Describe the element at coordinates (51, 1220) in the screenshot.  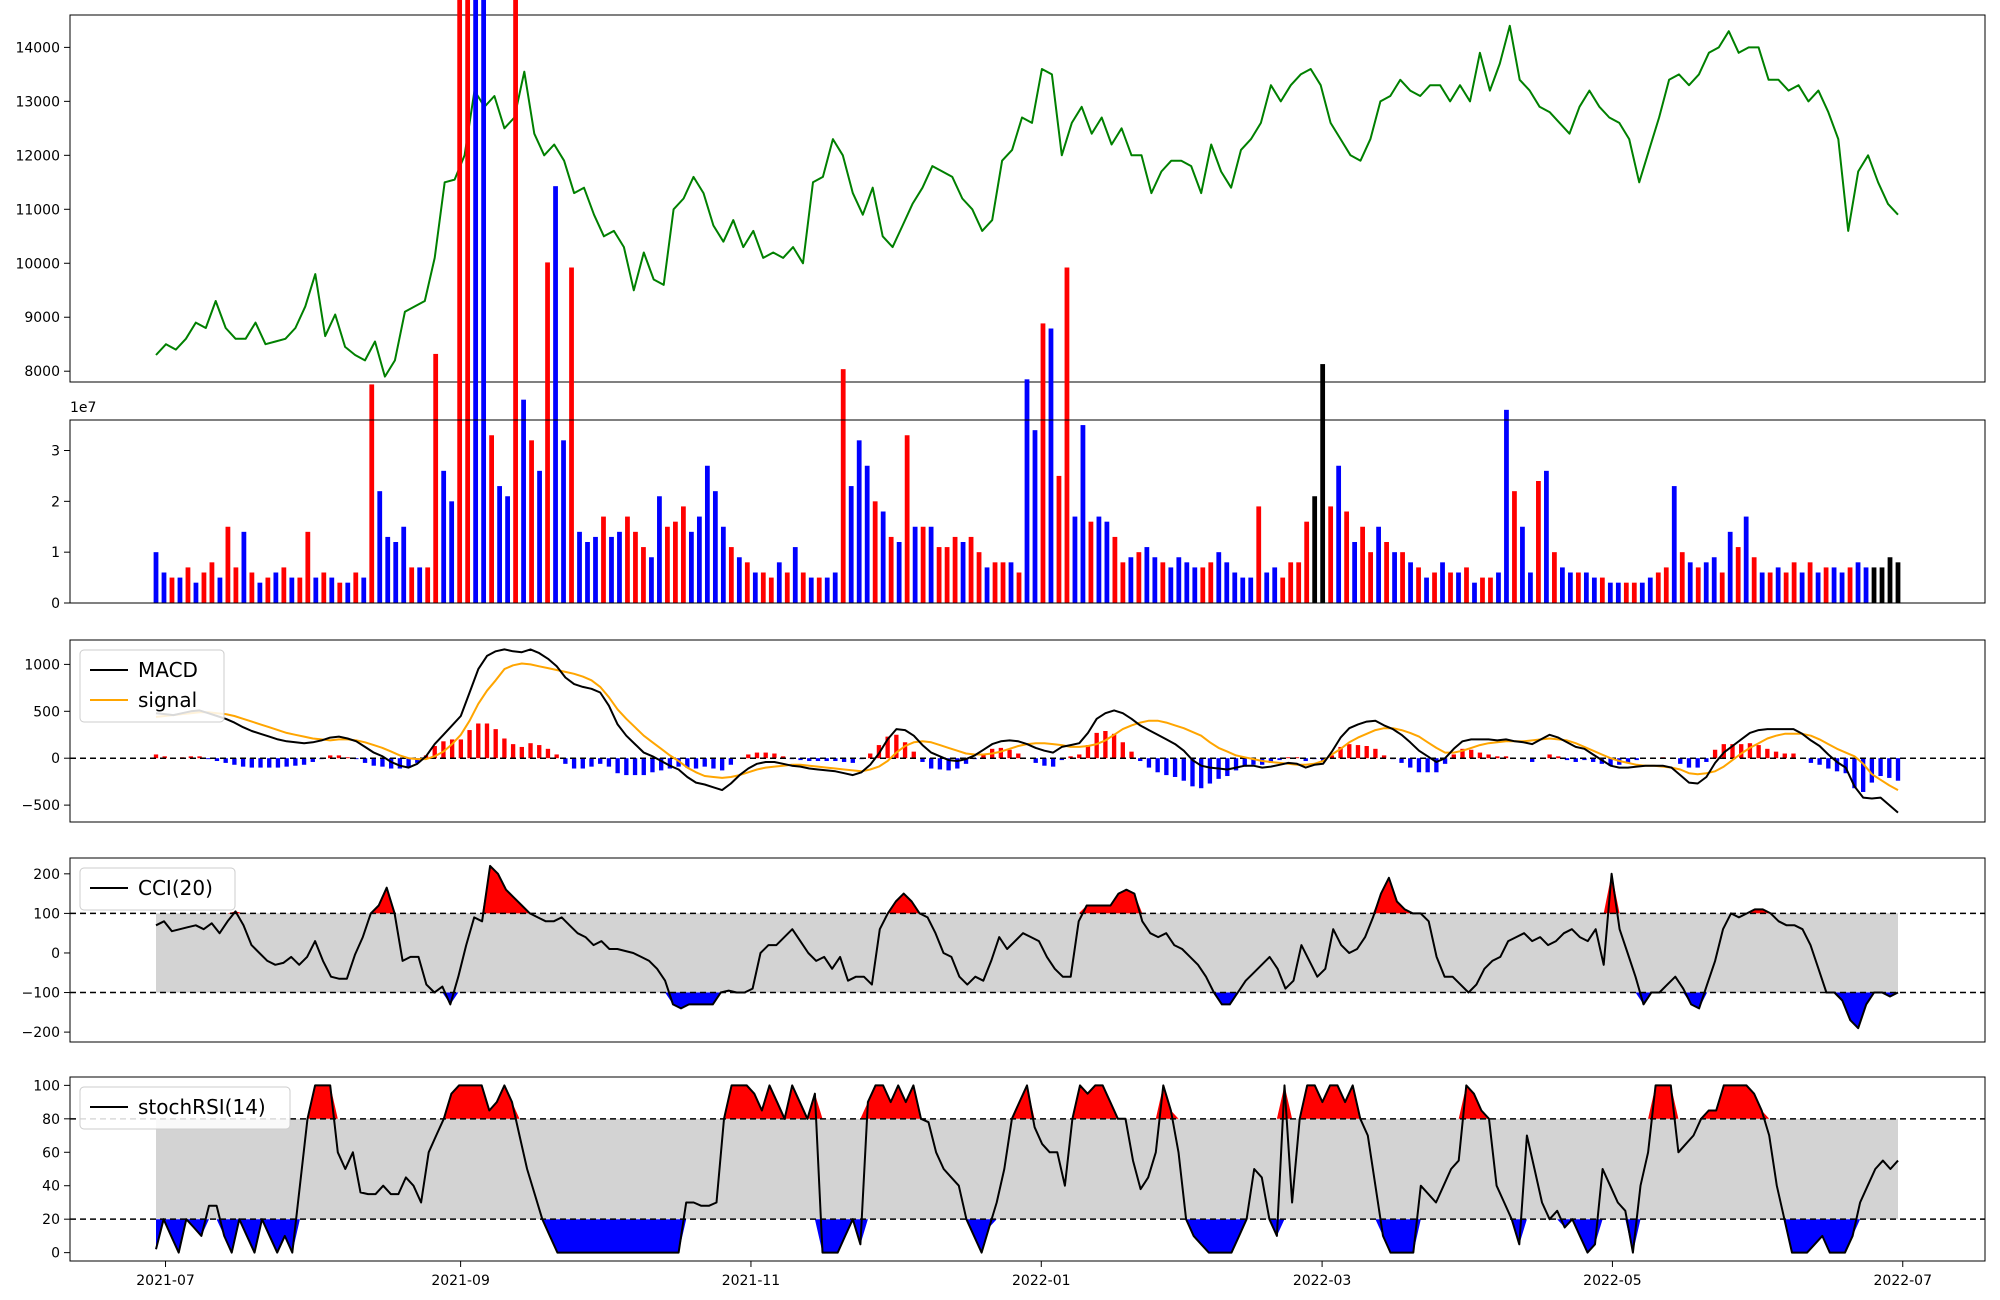
I see `y-tick-label: 20` at that location.